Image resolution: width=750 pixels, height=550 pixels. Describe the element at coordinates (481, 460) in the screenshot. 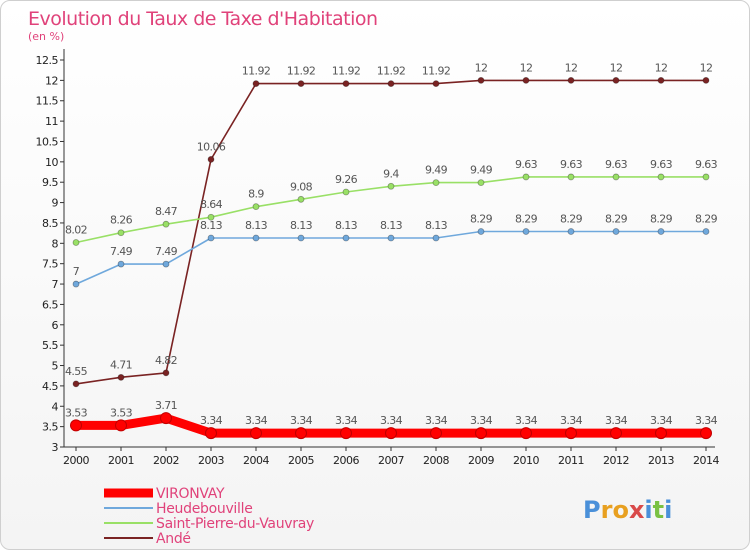

I see `x-tick-label: 2009` at that location.